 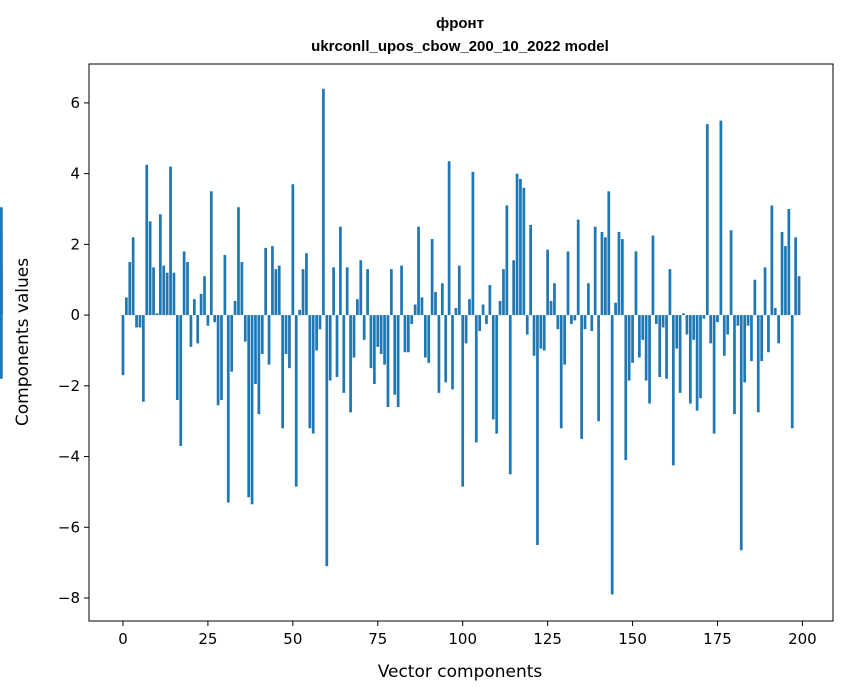 What do you see at coordinates (69, 457) in the screenshot?
I see `y-tick-label: −4` at bounding box center [69, 457].